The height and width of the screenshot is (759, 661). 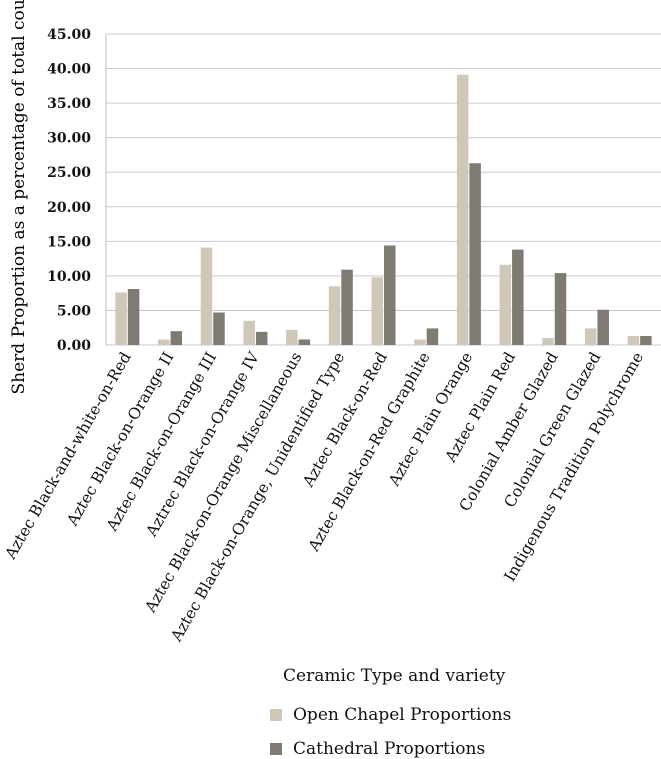 I want to click on legend-item-cathedral: Cathedral Proportions, so click(x=377, y=749).